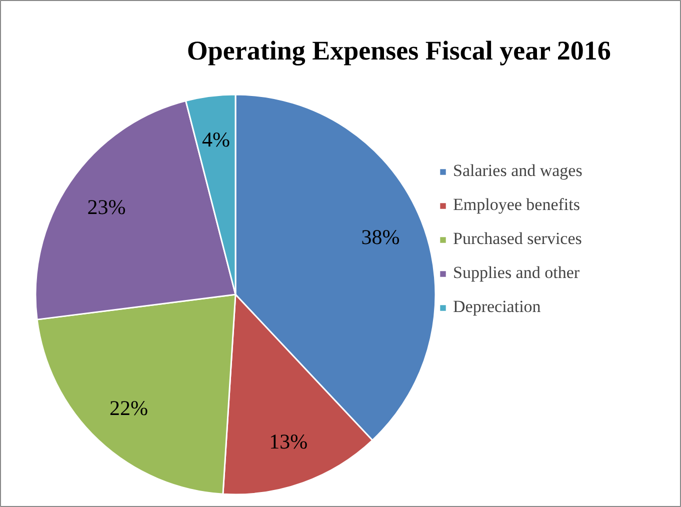 This screenshot has width=681, height=507. What do you see at coordinates (516, 273) in the screenshot?
I see `legend-label: Supplies and other` at bounding box center [516, 273].